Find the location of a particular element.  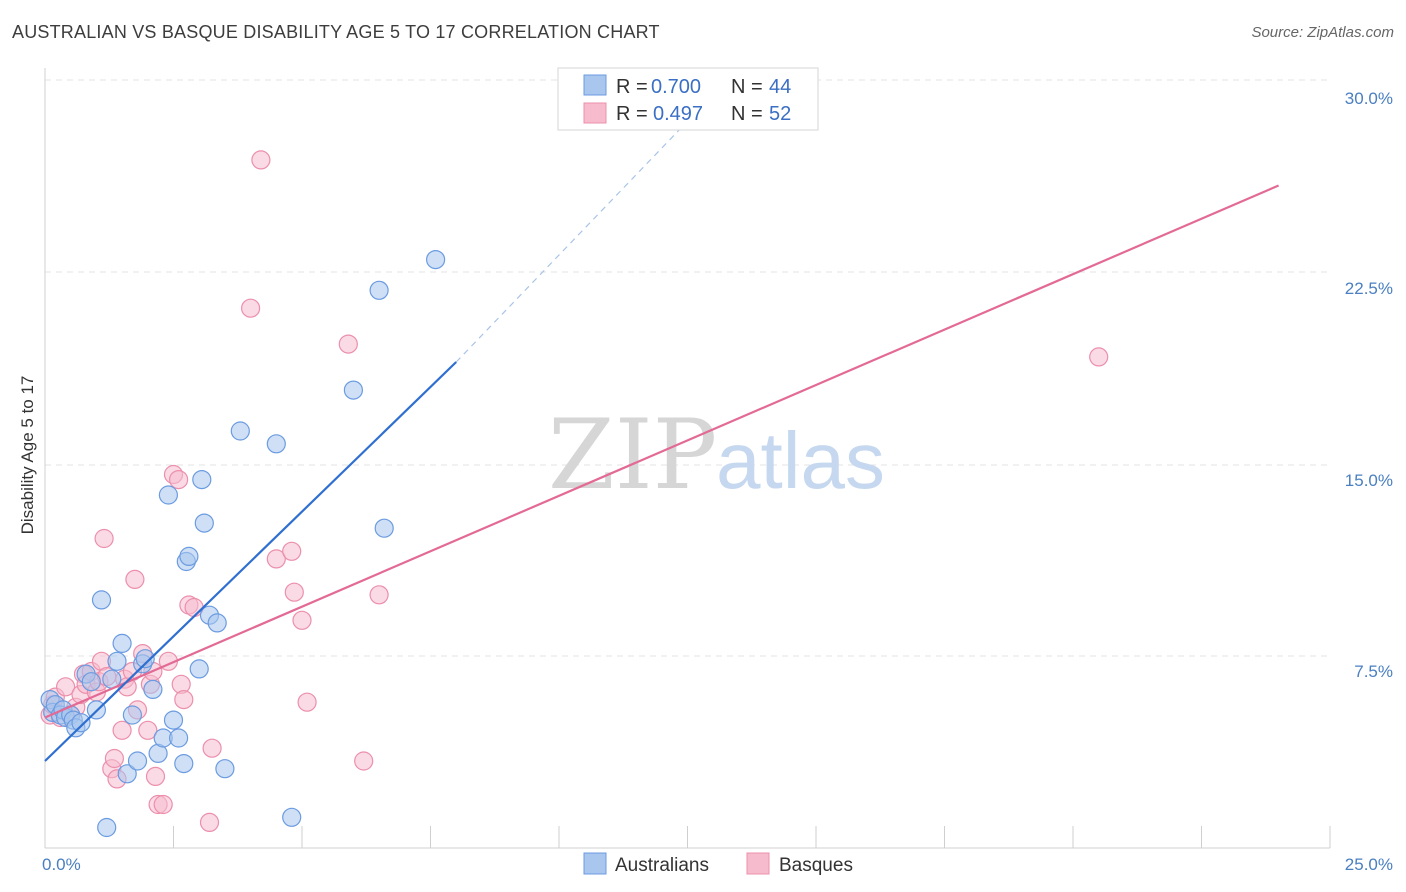

bottom-legend-label-basques: Basques is located at coordinates (816, 865).